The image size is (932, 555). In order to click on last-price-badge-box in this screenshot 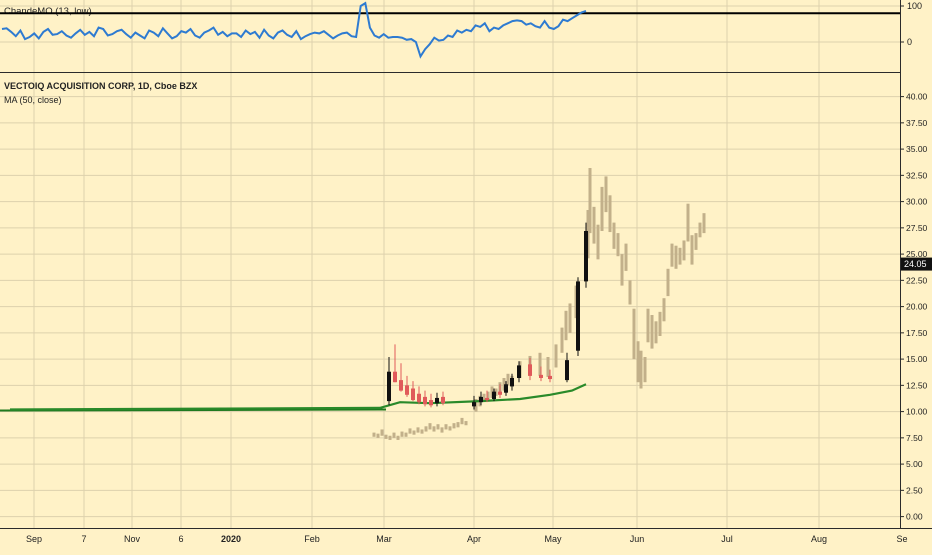, I will do `click(916, 264)`.